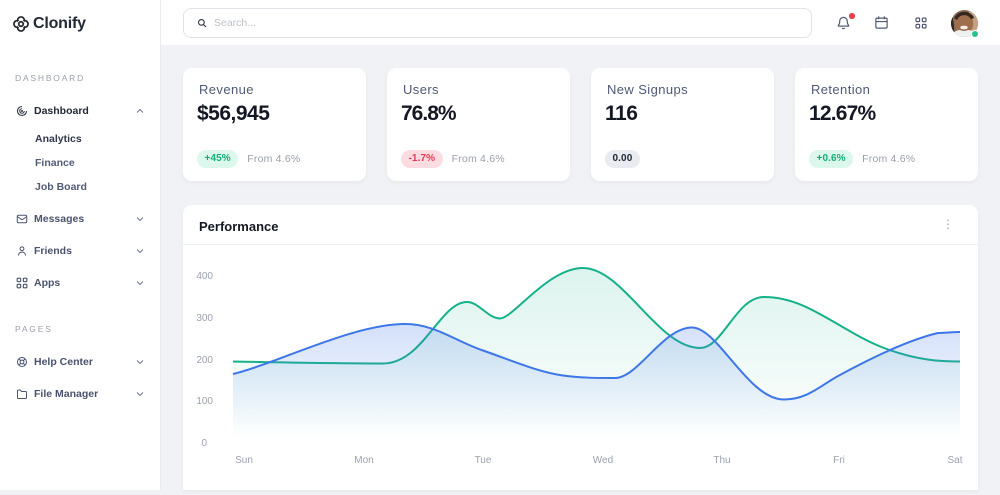 The image size is (1000, 495). What do you see at coordinates (204, 276) in the screenshot?
I see `svg-text: 400` at bounding box center [204, 276].